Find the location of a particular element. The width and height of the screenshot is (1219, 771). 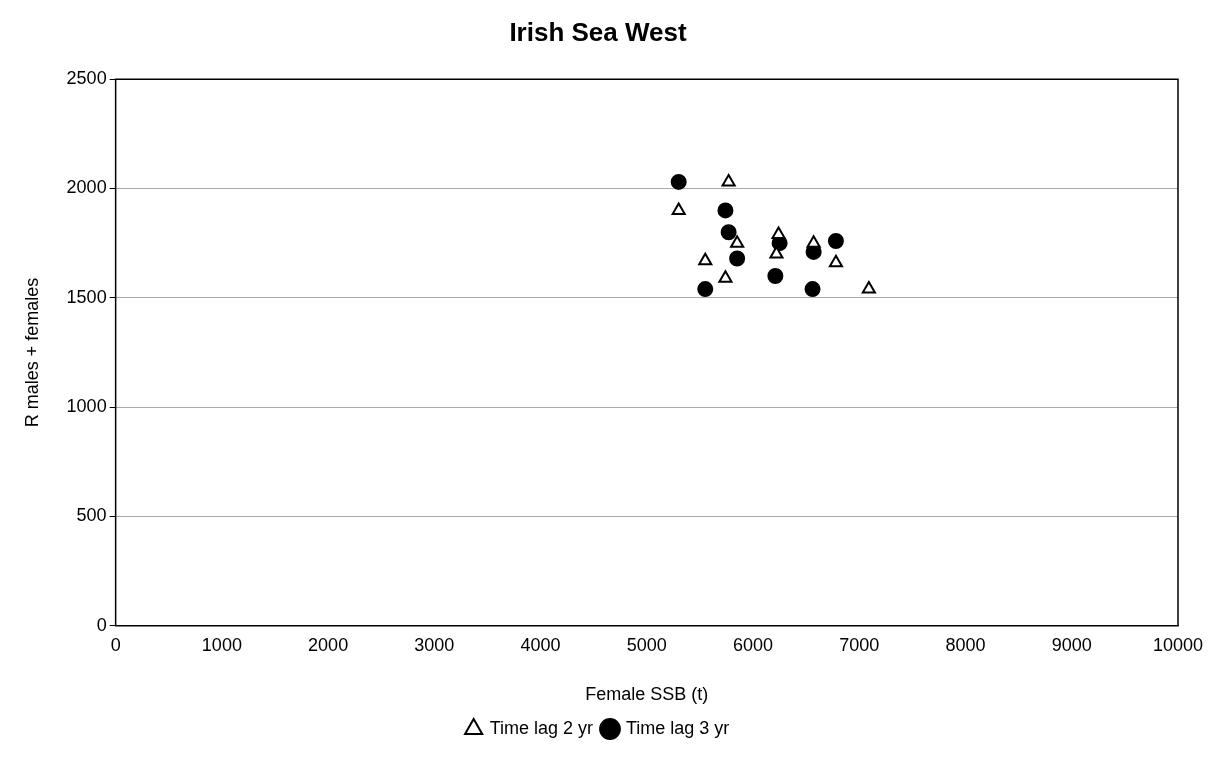

y-tick-label: 500 is located at coordinates (91, 515).